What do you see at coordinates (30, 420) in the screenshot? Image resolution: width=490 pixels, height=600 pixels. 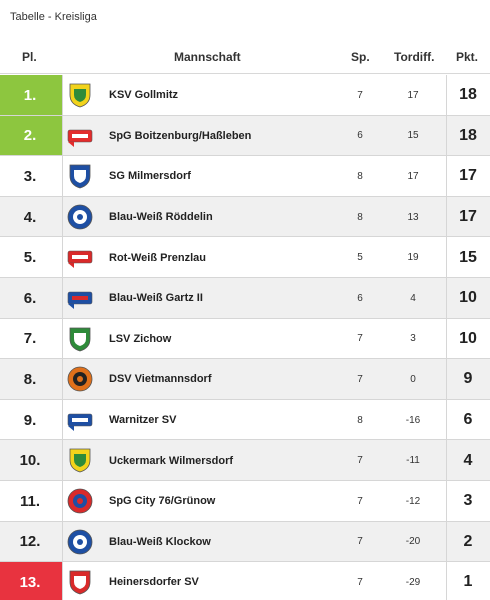 I see `row-rank: 9.` at bounding box center [30, 420].